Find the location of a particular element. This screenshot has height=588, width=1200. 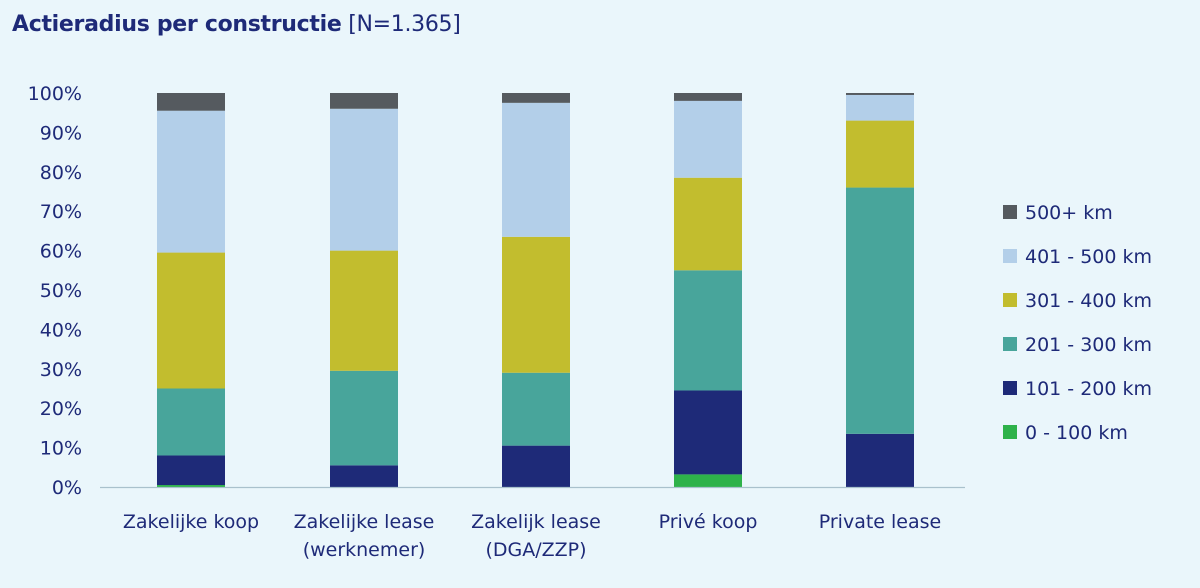

x-category-label: Zakelijk lease (DGA/ZZP) is located at coordinates (536, 536).